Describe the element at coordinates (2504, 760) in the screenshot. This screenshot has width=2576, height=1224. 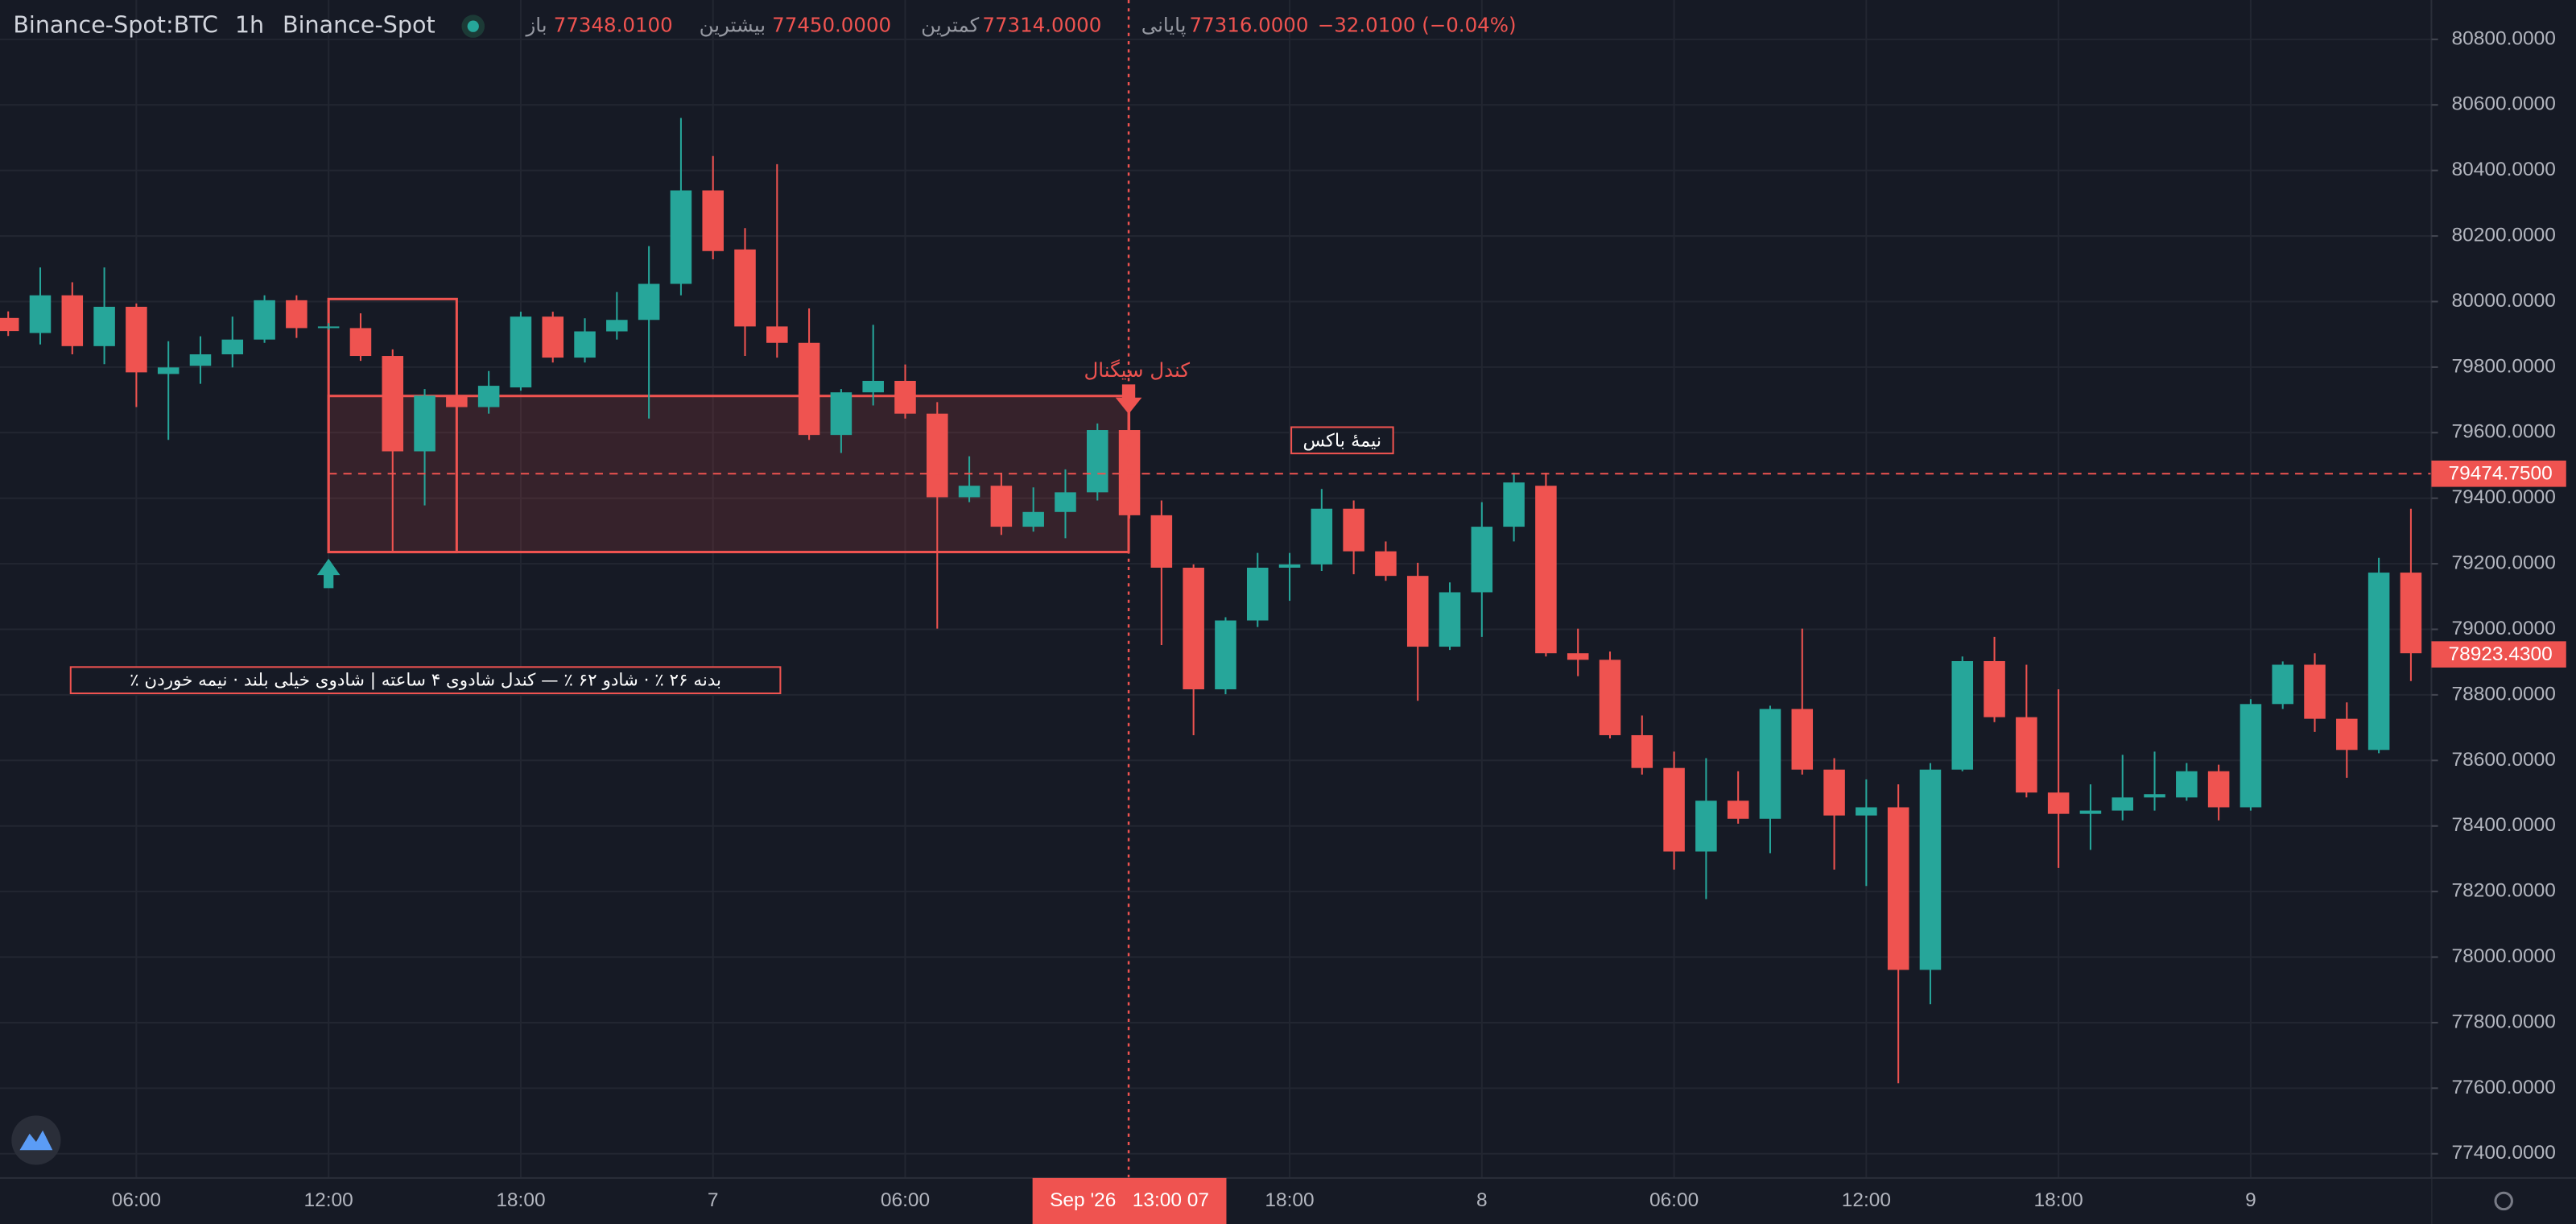
I see `y-tick-label: 78600.0000` at that location.